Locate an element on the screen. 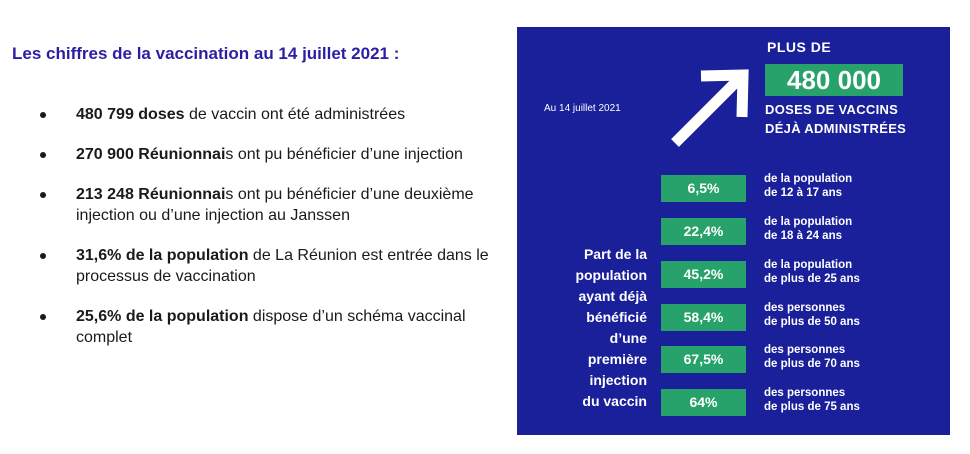 This screenshot has width=970, height=454. stat-row-18-24: 22,4% de la population de 18 à 24 ans is located at coordinates (733, 231).